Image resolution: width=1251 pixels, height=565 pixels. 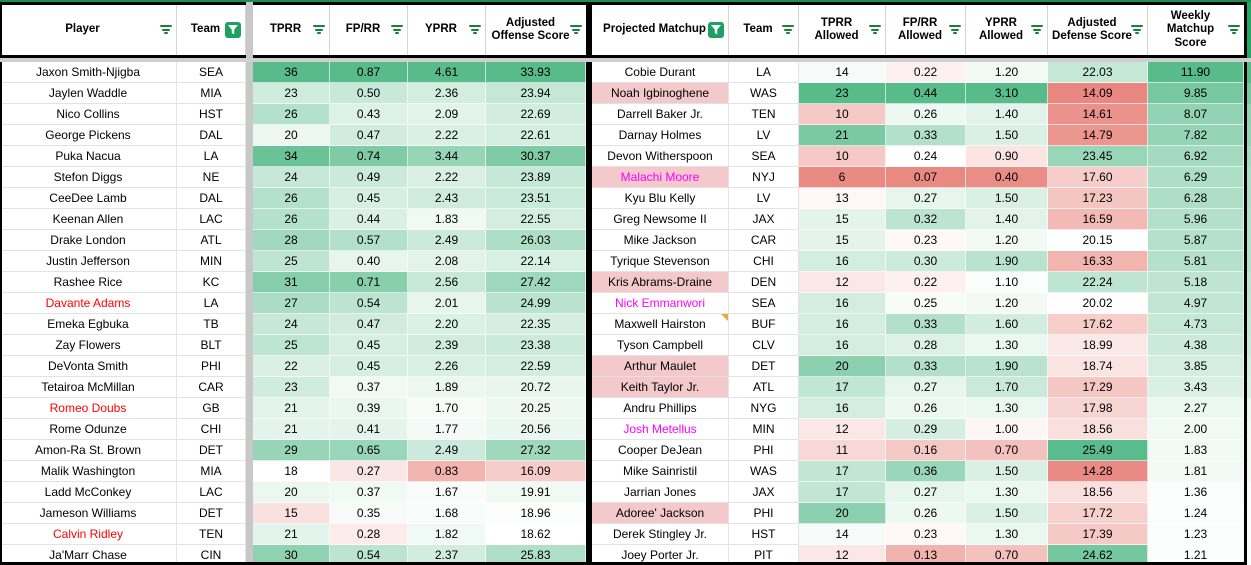 What do you see at coordinates (447, 513) in the screenshot?
I see `stat-cell-yprr: 1.68` at bounding box center [447, 513].